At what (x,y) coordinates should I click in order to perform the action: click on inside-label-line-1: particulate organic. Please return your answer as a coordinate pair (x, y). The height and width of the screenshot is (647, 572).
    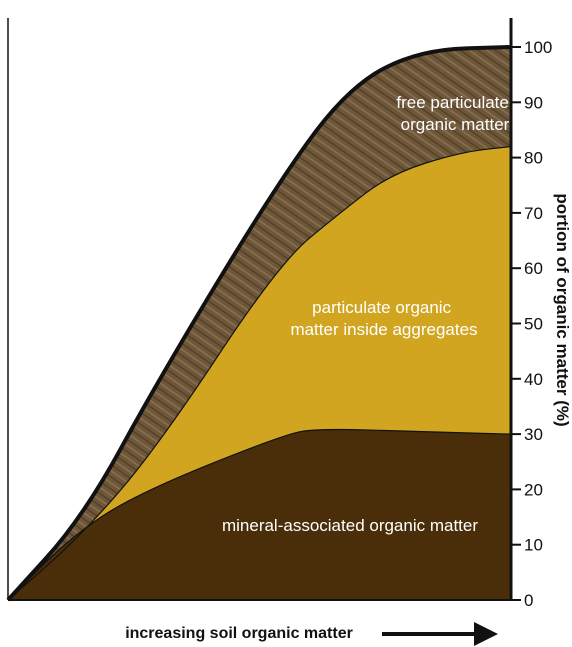
    Looking at the image, I should click on (381, 307).